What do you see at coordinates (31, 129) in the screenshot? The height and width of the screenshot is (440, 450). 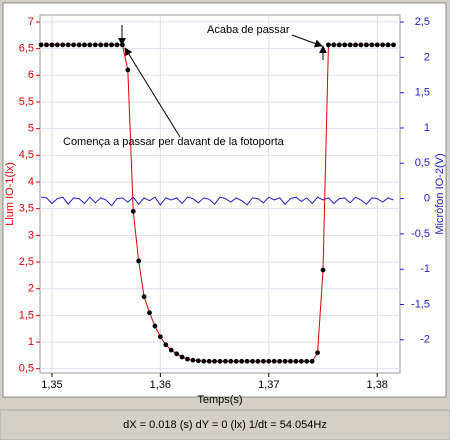 I see `y-tick-label: 5` at bounding box center [31, 129].